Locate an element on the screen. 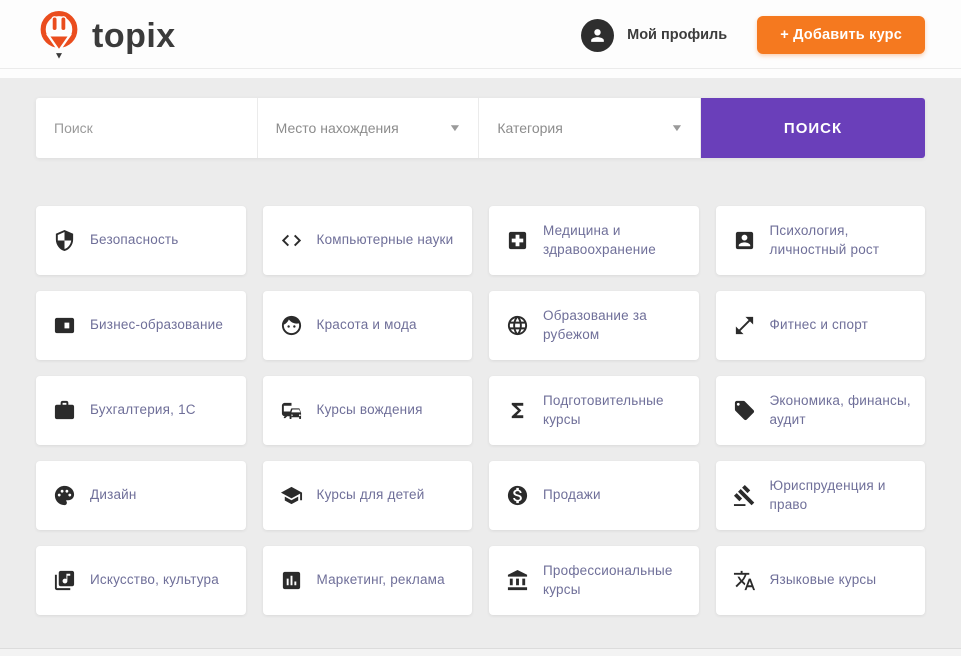 Image resolution: width=961 pixels, height=656 pixels. category-card: Психология, личностный рост is located at coordinates (820, 240).